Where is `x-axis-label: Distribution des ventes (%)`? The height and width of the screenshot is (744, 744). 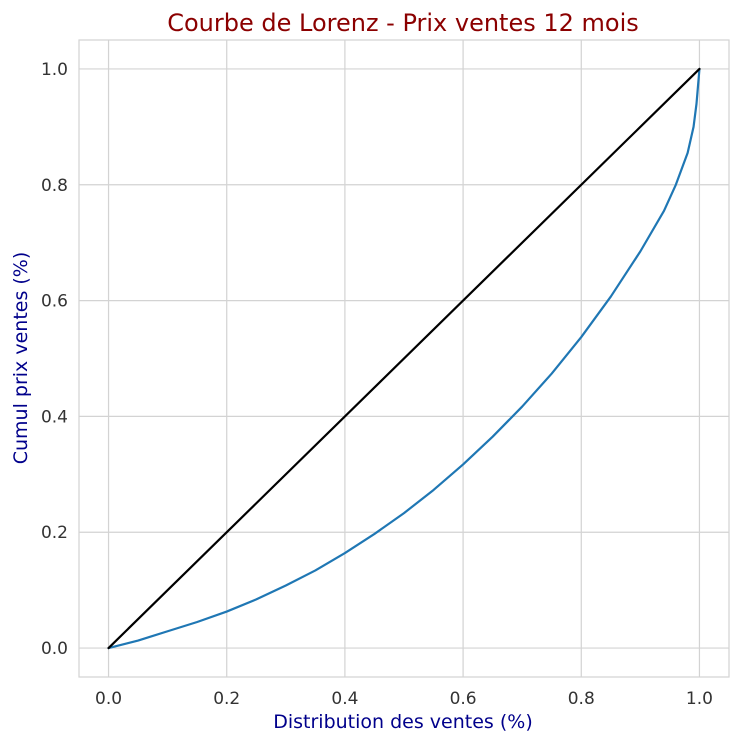
x-axis-label: Distribution des ventes (%) is located at coordinates (403, 722).